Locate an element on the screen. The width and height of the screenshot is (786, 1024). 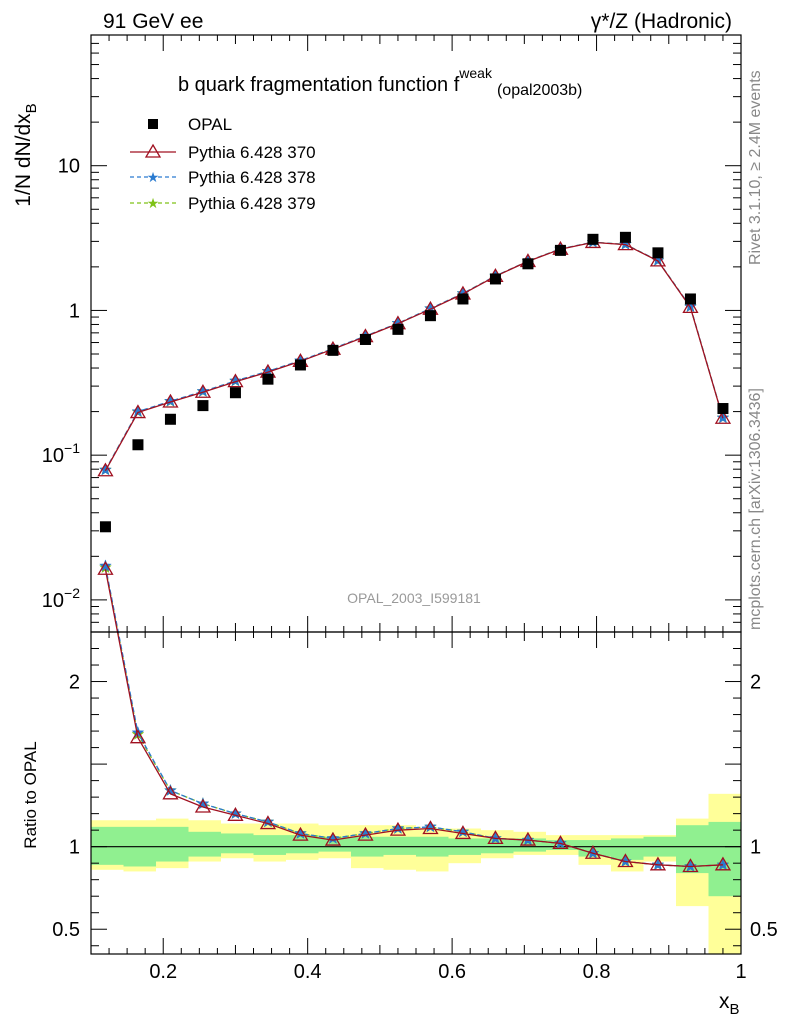
legend-label-378: Pythia 6.428 378 is located at coordinates (252, 177).